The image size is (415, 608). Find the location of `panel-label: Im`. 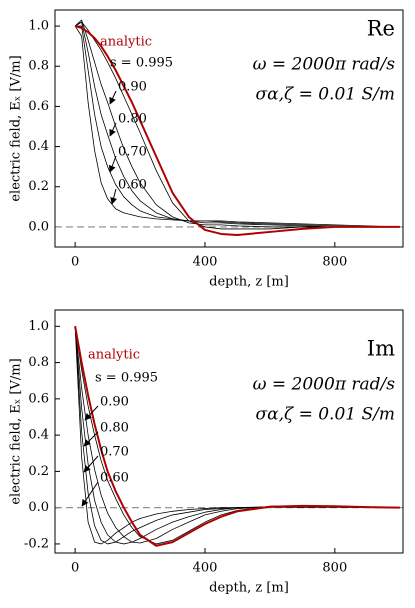

panel-label: Im is located at coordinates (381, 349).